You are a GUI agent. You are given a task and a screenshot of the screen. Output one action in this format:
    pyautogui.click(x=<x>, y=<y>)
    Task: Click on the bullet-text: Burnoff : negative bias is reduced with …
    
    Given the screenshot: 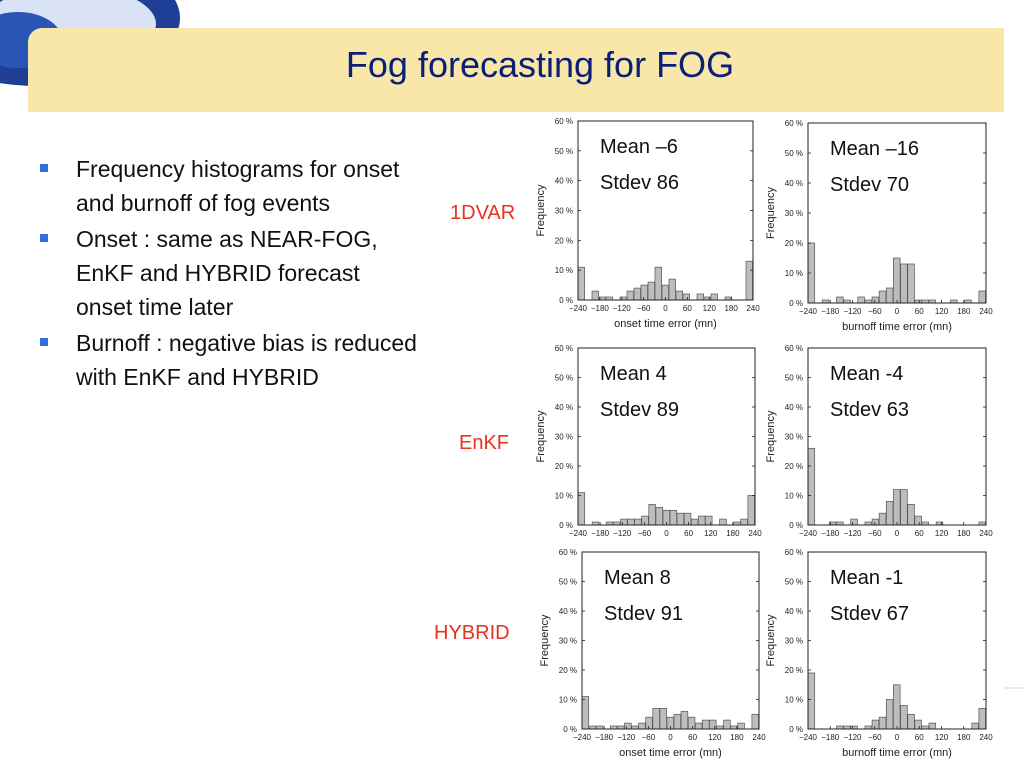 What is the action you would take?
    pyautogui.click(x=246, y=360)
    